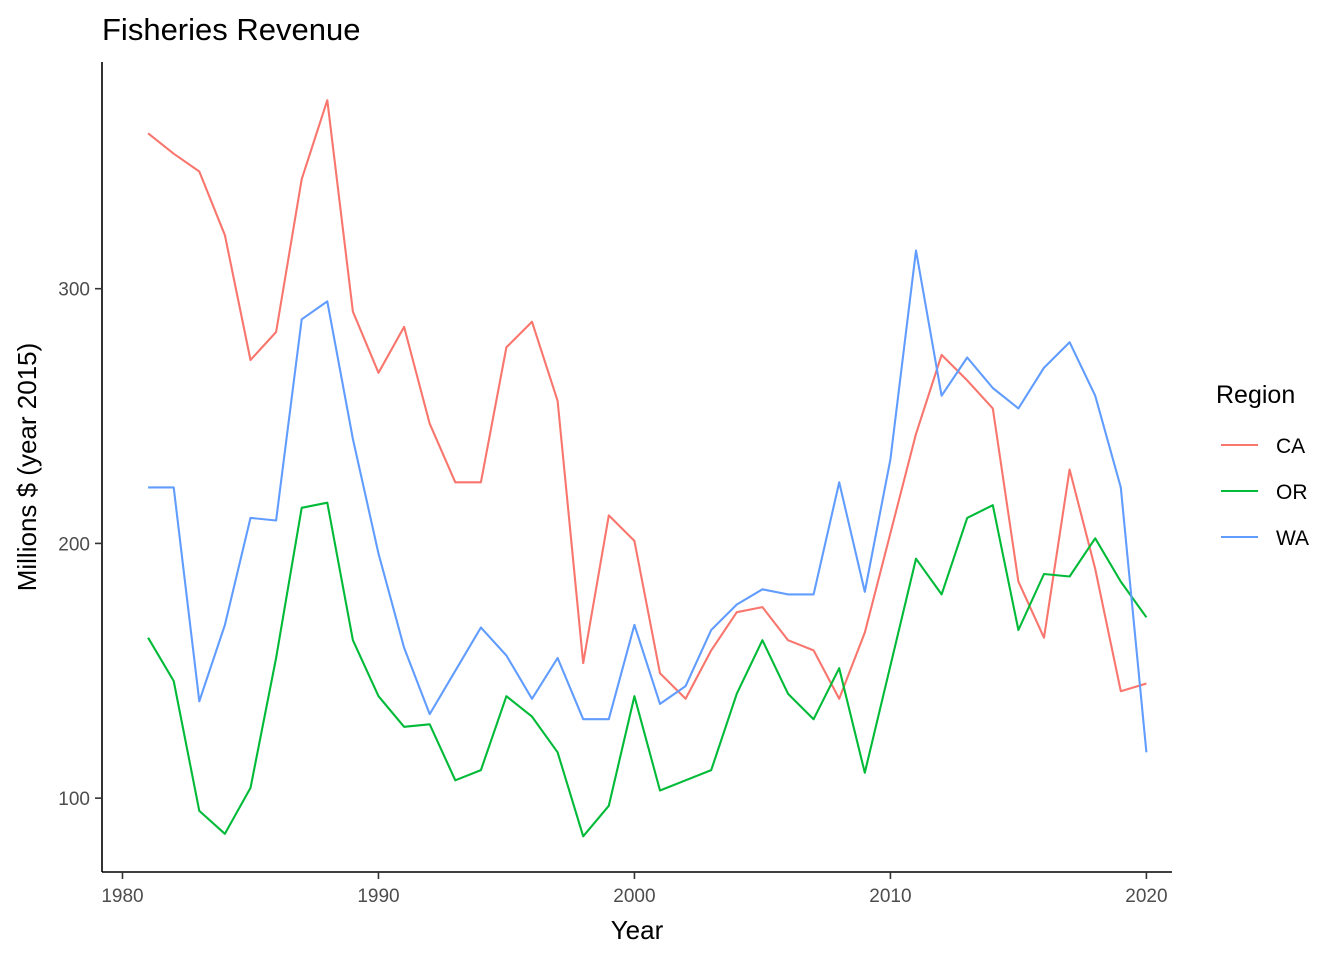  Describe the element at coordinates (122, 896) in the screenshot. I see `x-tick-label: 1980` at that location.